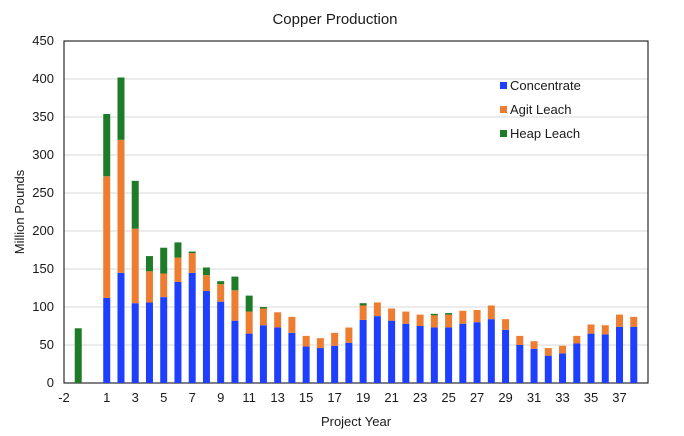 The image size is (684, 436). I want to click on y-tick-label: 200, so click(43, 230).